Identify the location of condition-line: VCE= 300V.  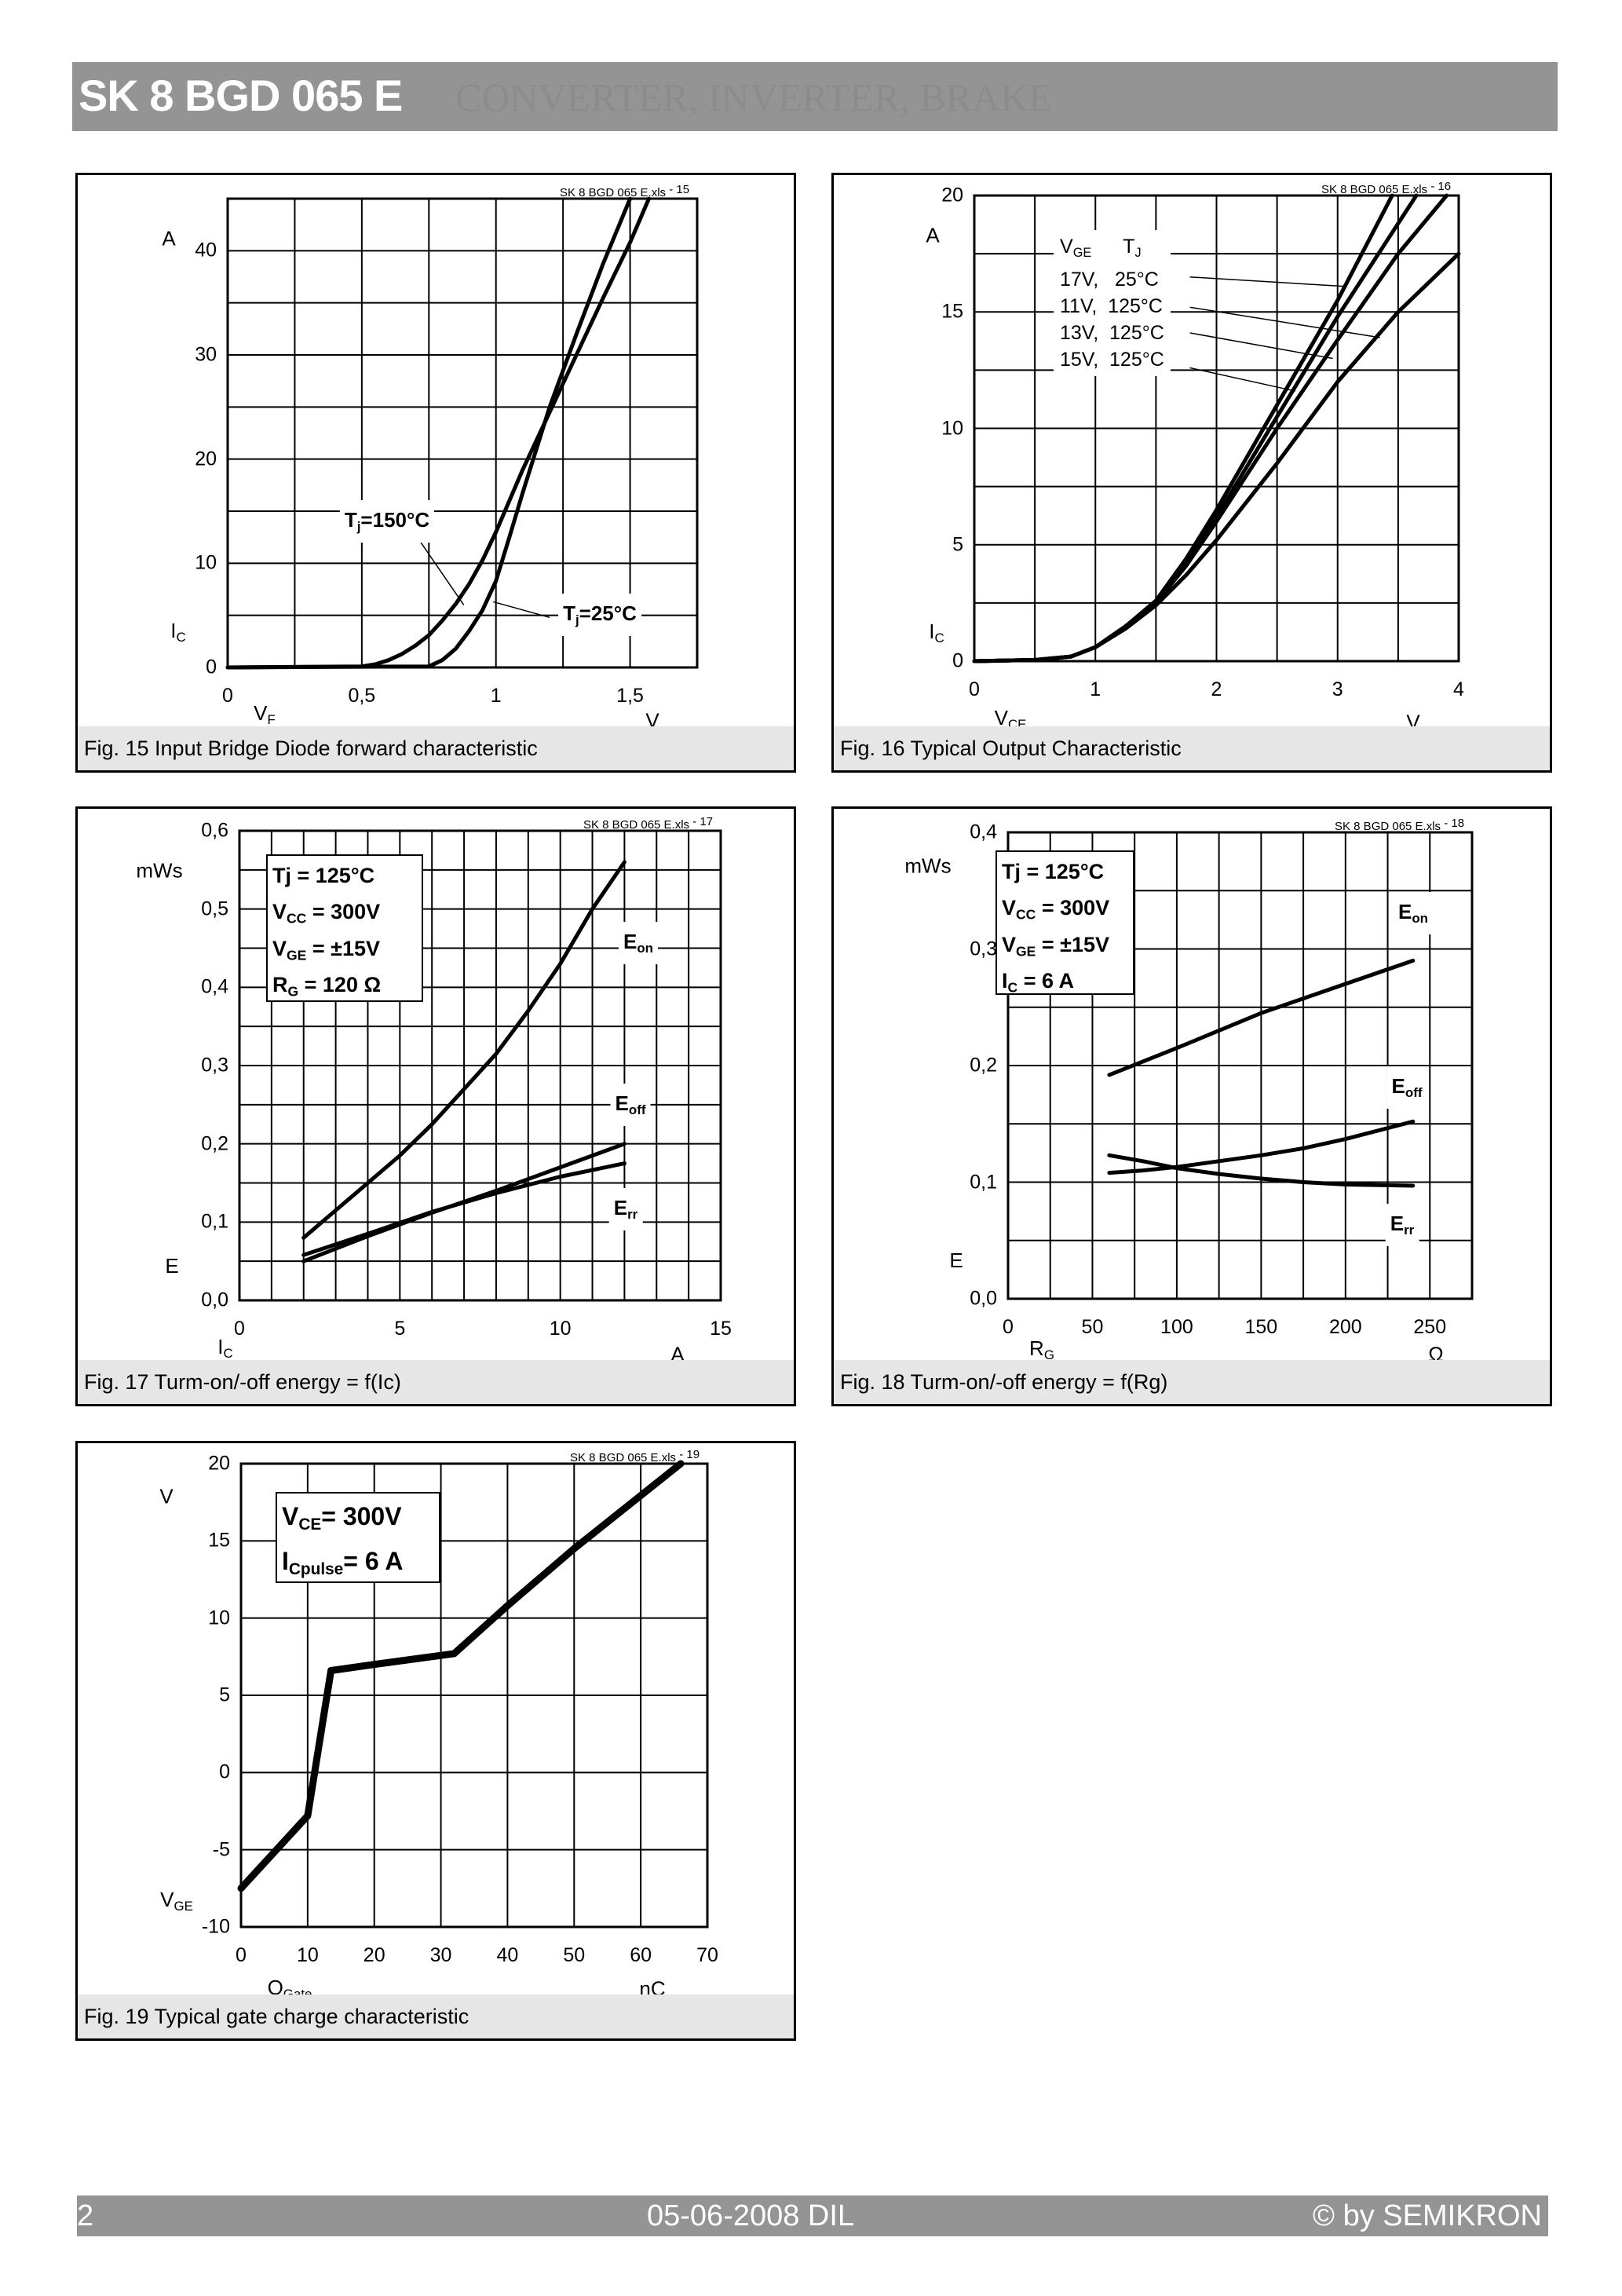
(358, 1521).